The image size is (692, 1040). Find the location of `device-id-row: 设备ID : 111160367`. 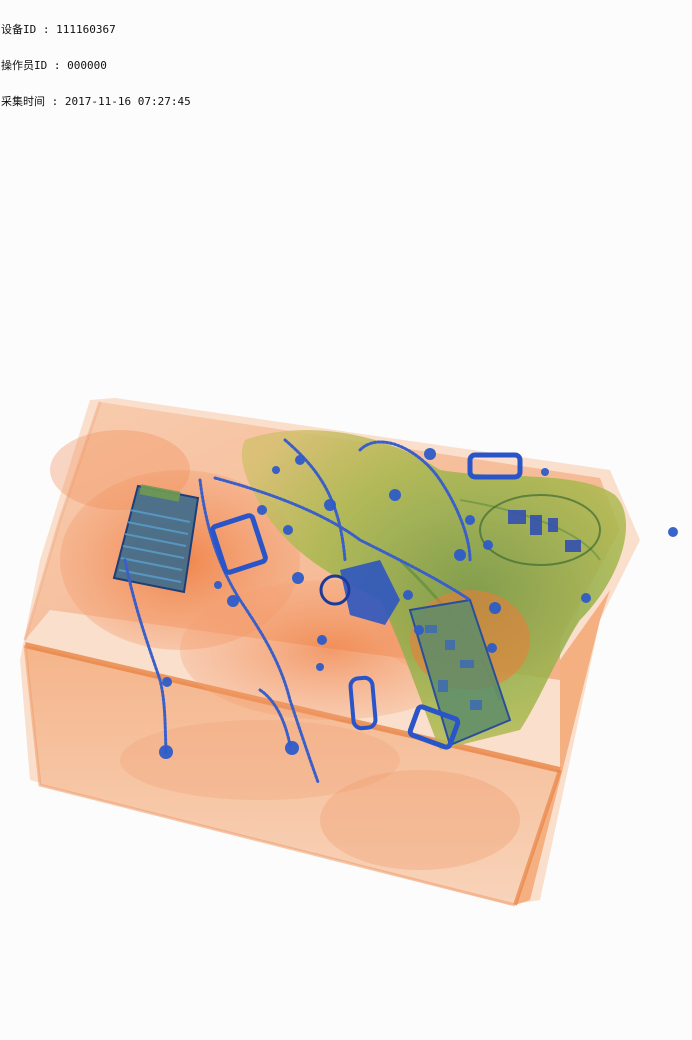

device-id-row: 设备ID : 111160367 is located at coordinates (58, 29).